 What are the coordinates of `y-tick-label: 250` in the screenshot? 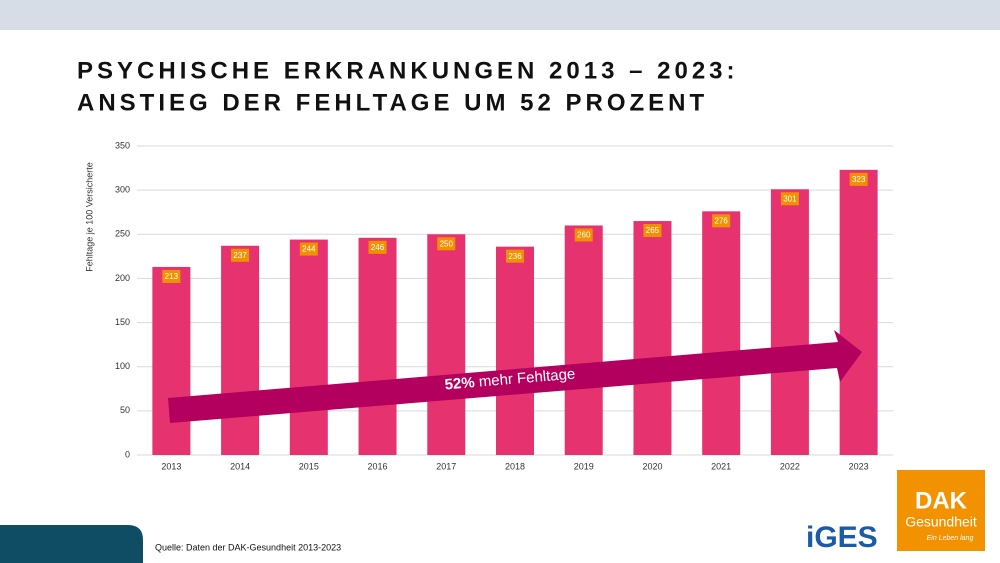 It's located at (122, 234).